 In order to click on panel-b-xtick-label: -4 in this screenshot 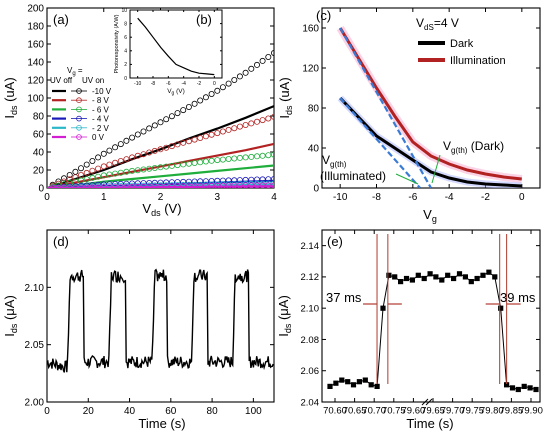, I will do `click(183, 84)`.